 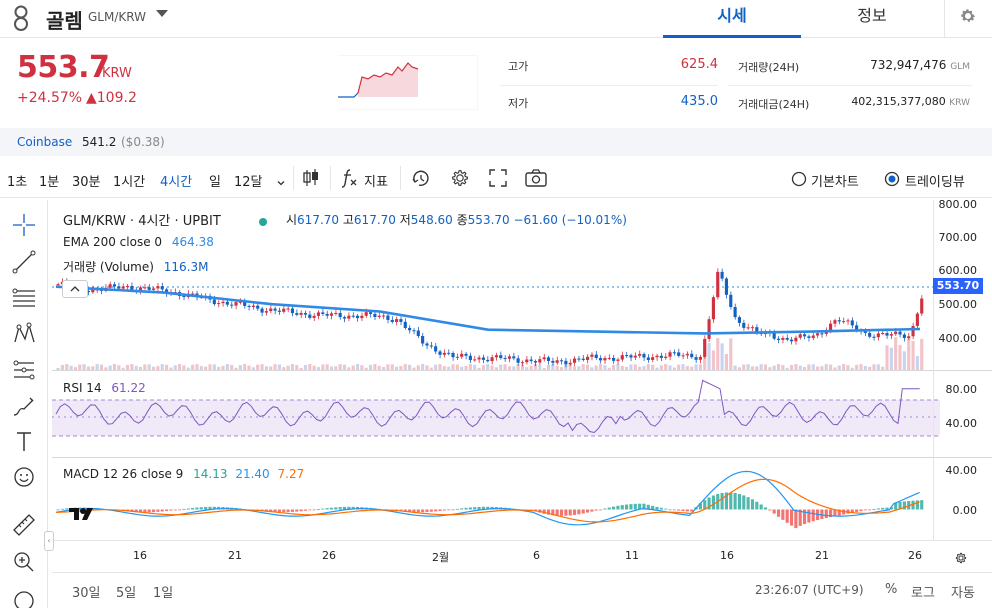 What do you see at coordinates (24, 562) in the screenshot?
I see `zoom-tool` at bounding box center [24, 562].